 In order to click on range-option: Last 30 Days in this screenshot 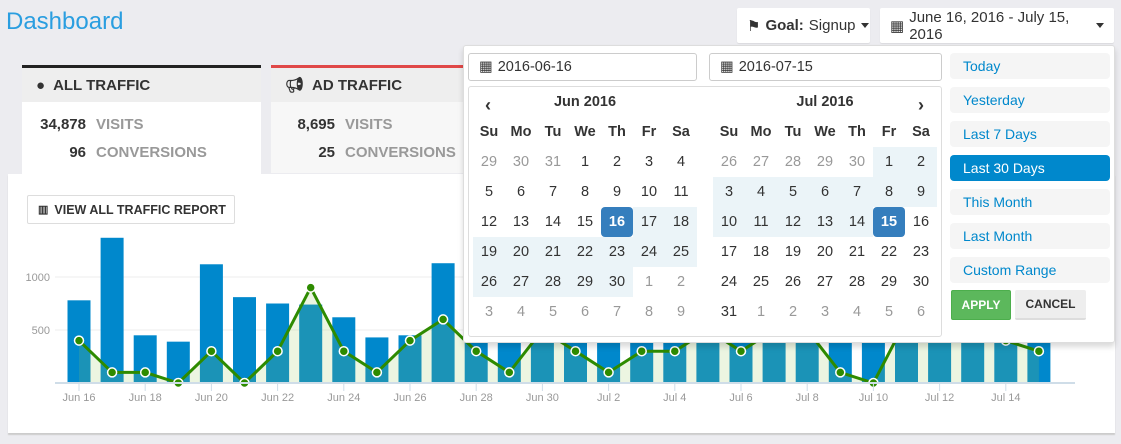, I will do `click(1030, 168)`.